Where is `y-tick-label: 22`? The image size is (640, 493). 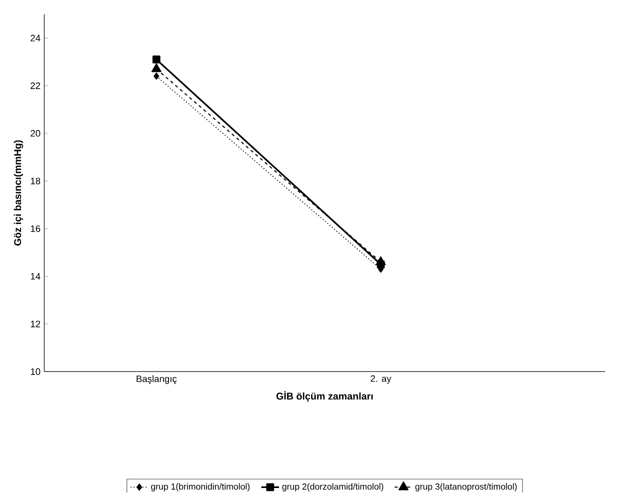 y-tick-label: 22 is located at coordinates (35, 86).